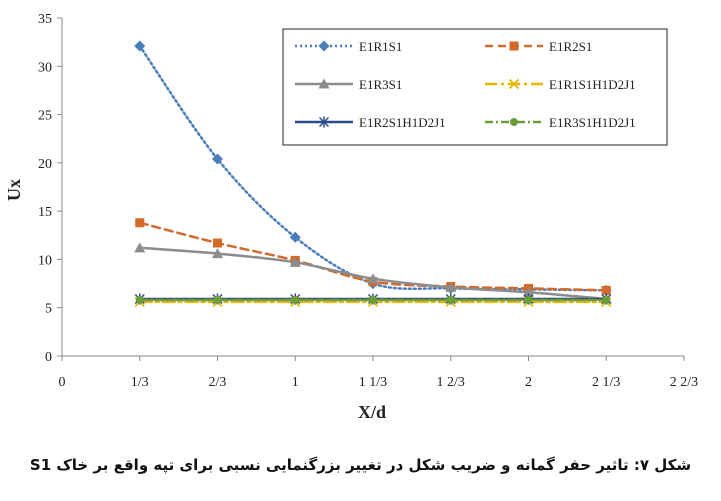 This screenshot has height=501, width=721. Describe the element at coordinates (528, 382) in the screenshot. I see `x-tick-label: 2` at that location.